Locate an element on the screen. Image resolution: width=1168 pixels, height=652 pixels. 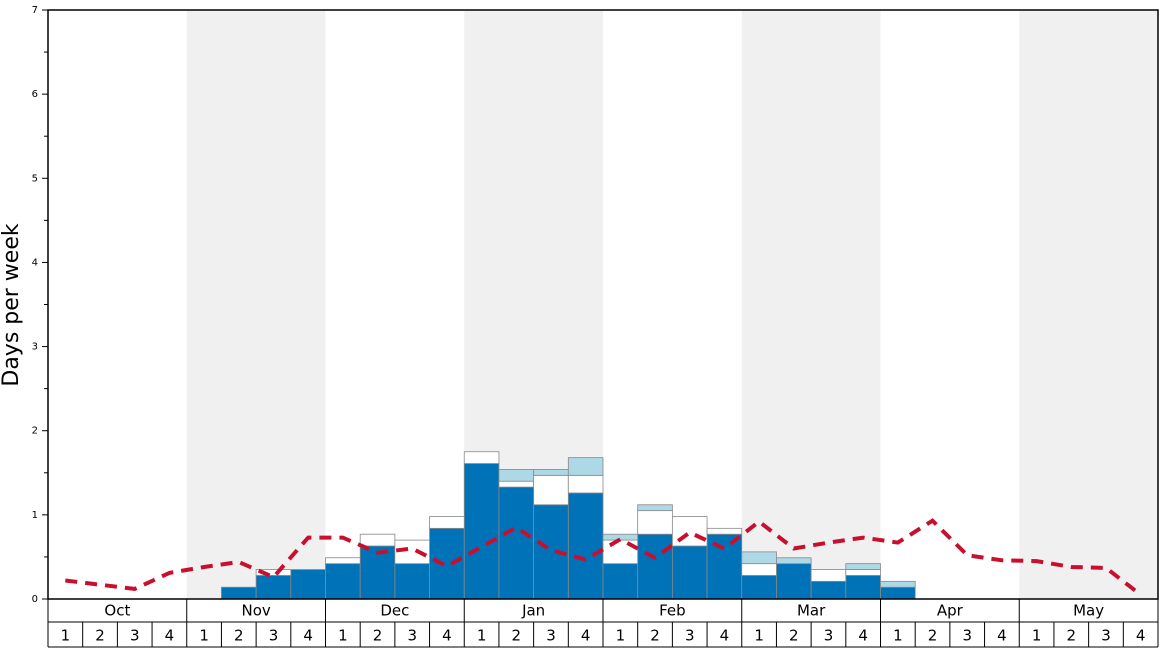
month-label: Dec is located at coordinates (394, 611).